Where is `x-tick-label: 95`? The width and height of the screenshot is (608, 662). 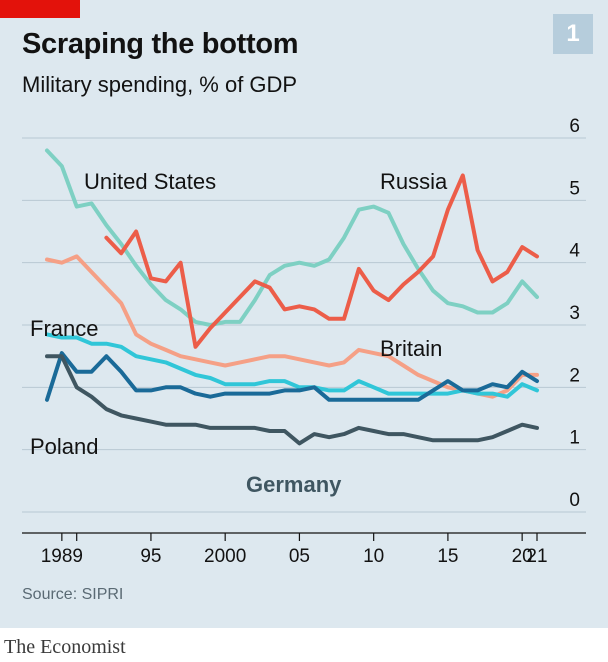 x-tick-label: 95 is located at coordinates (150, 556).